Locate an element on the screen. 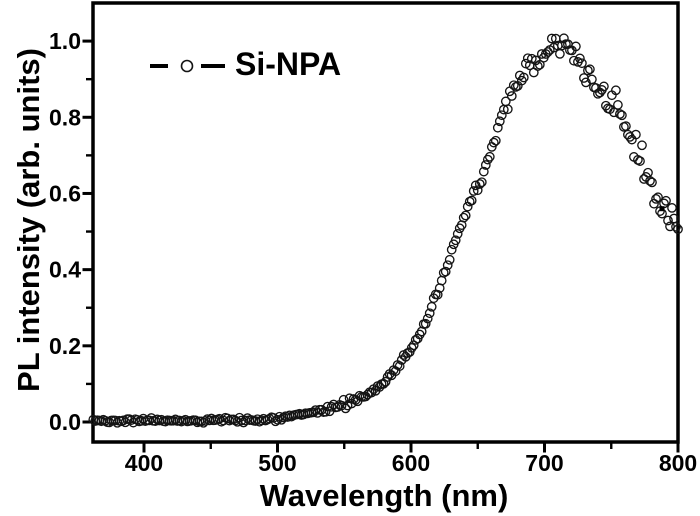  legend-line-sample is located at coordinates (187, 66).